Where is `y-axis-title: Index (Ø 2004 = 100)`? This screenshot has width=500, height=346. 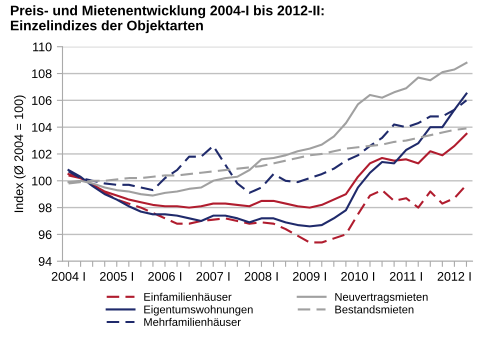
y-axis-title: Index (Ø 2004 = 100) is located at coordinates (20, 154).